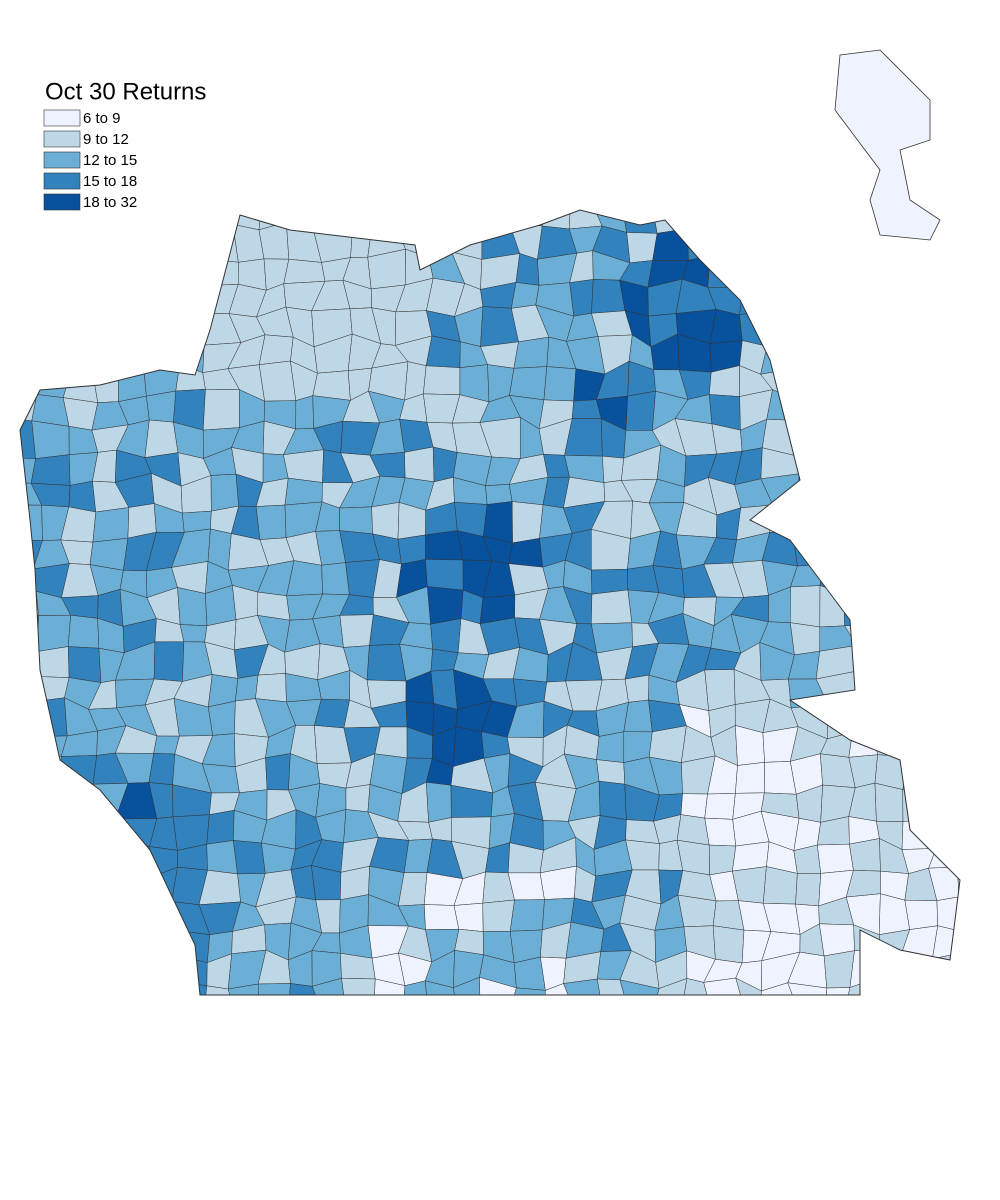 The height and width of the screenshot is (1200, 1000). Describe the element at coordinates (125, 91) in the screenshot. I see `legend-title: Oct 30 Returns` at that location.